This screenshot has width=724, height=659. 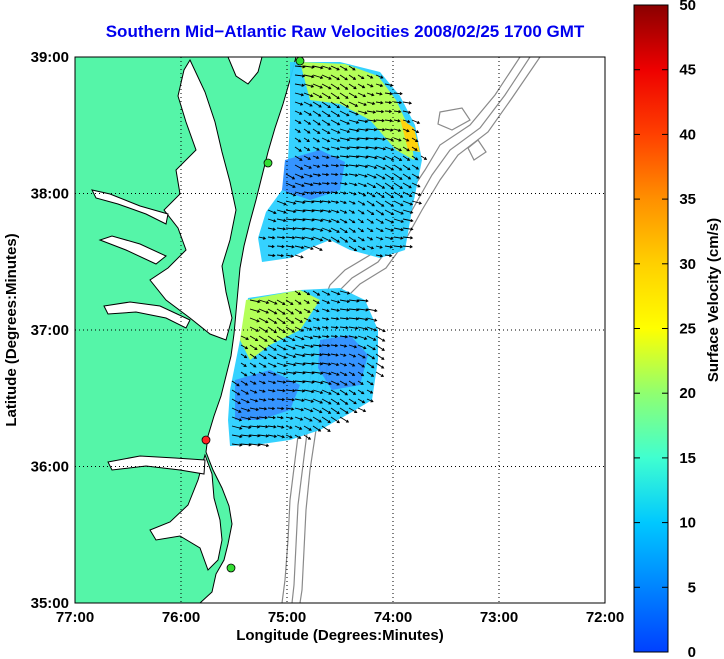 I want to click on colorbar-tick-label: 0, so click(x=692, y=651).